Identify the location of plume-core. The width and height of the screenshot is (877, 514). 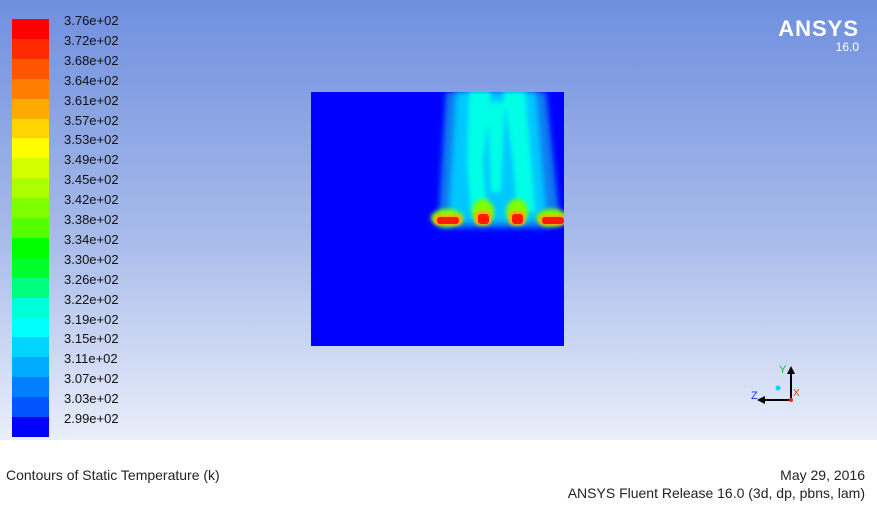
(501, 152).